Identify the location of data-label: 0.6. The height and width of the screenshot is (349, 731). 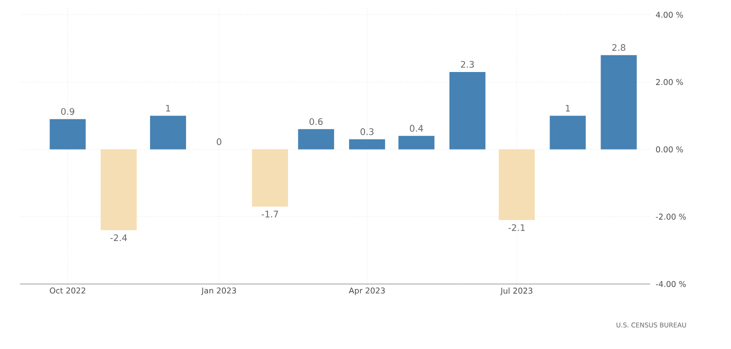
(316, 121).